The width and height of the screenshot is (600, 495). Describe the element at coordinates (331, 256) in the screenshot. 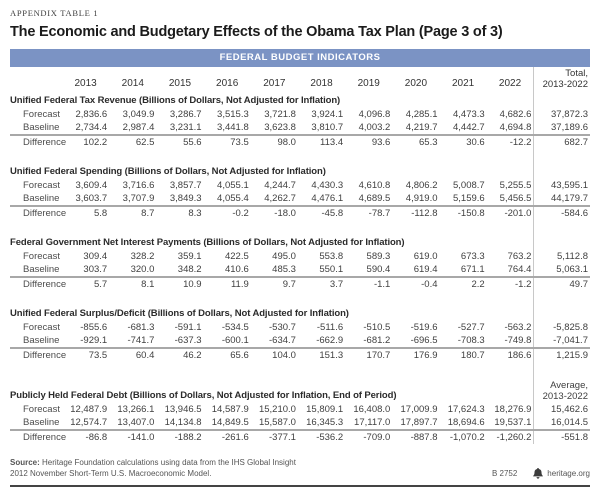

I see `value-cell: 553.8` at that location.